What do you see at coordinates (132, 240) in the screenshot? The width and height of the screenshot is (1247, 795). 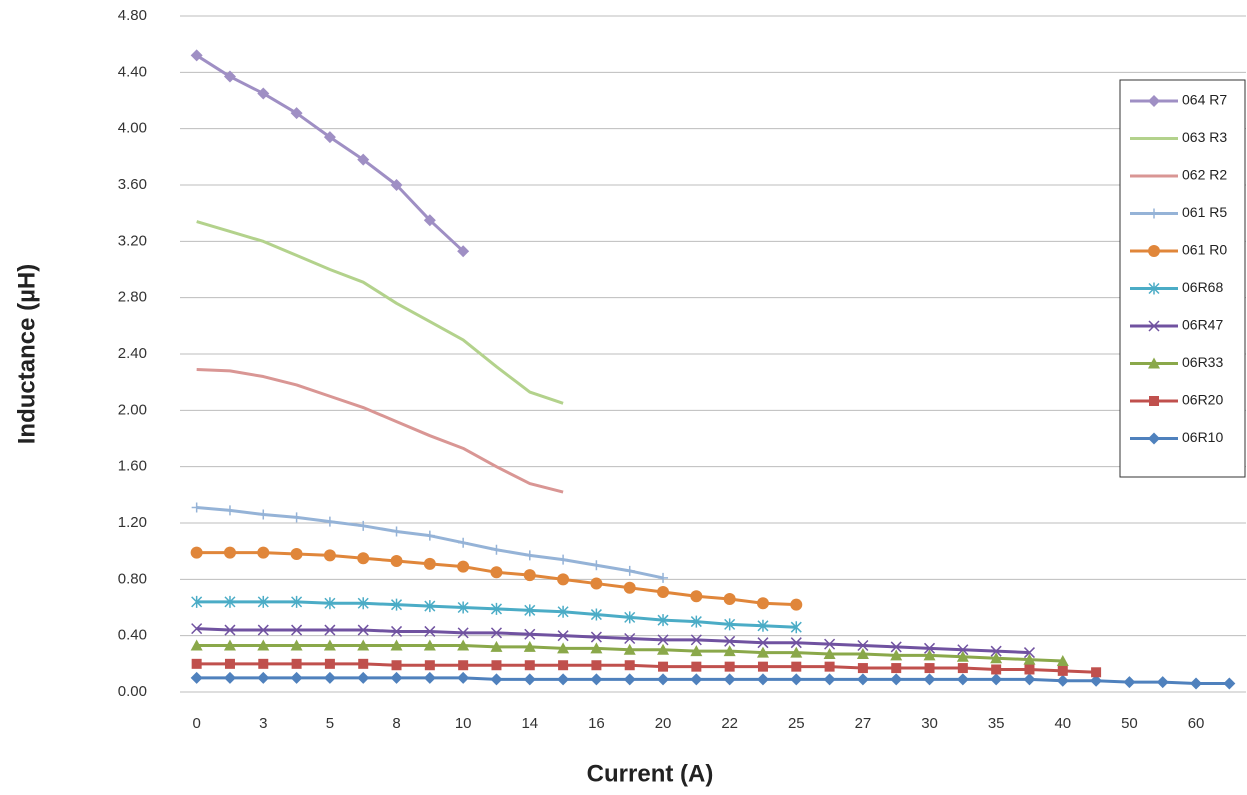 I see `y-tick-label: 3.20` at bounding box center [132, 240].